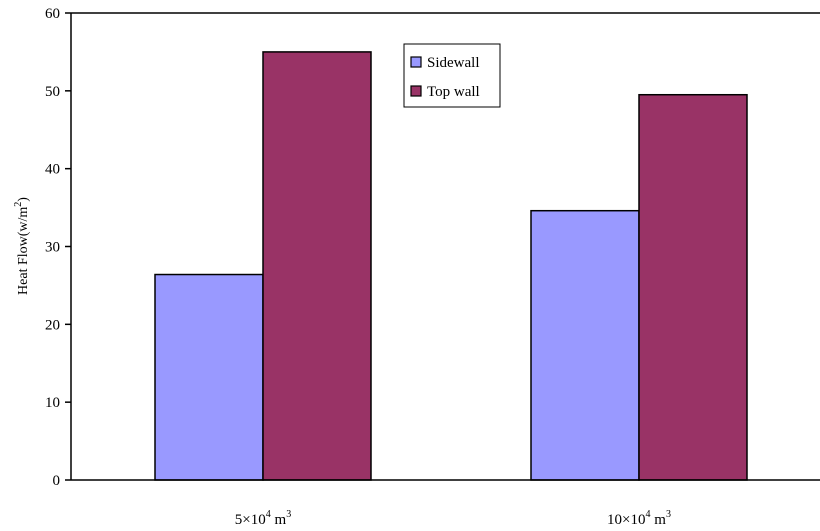 This screenshot has width=820, height=531. I want to click on legend: Sidewall Top wall, so click(452, 75).